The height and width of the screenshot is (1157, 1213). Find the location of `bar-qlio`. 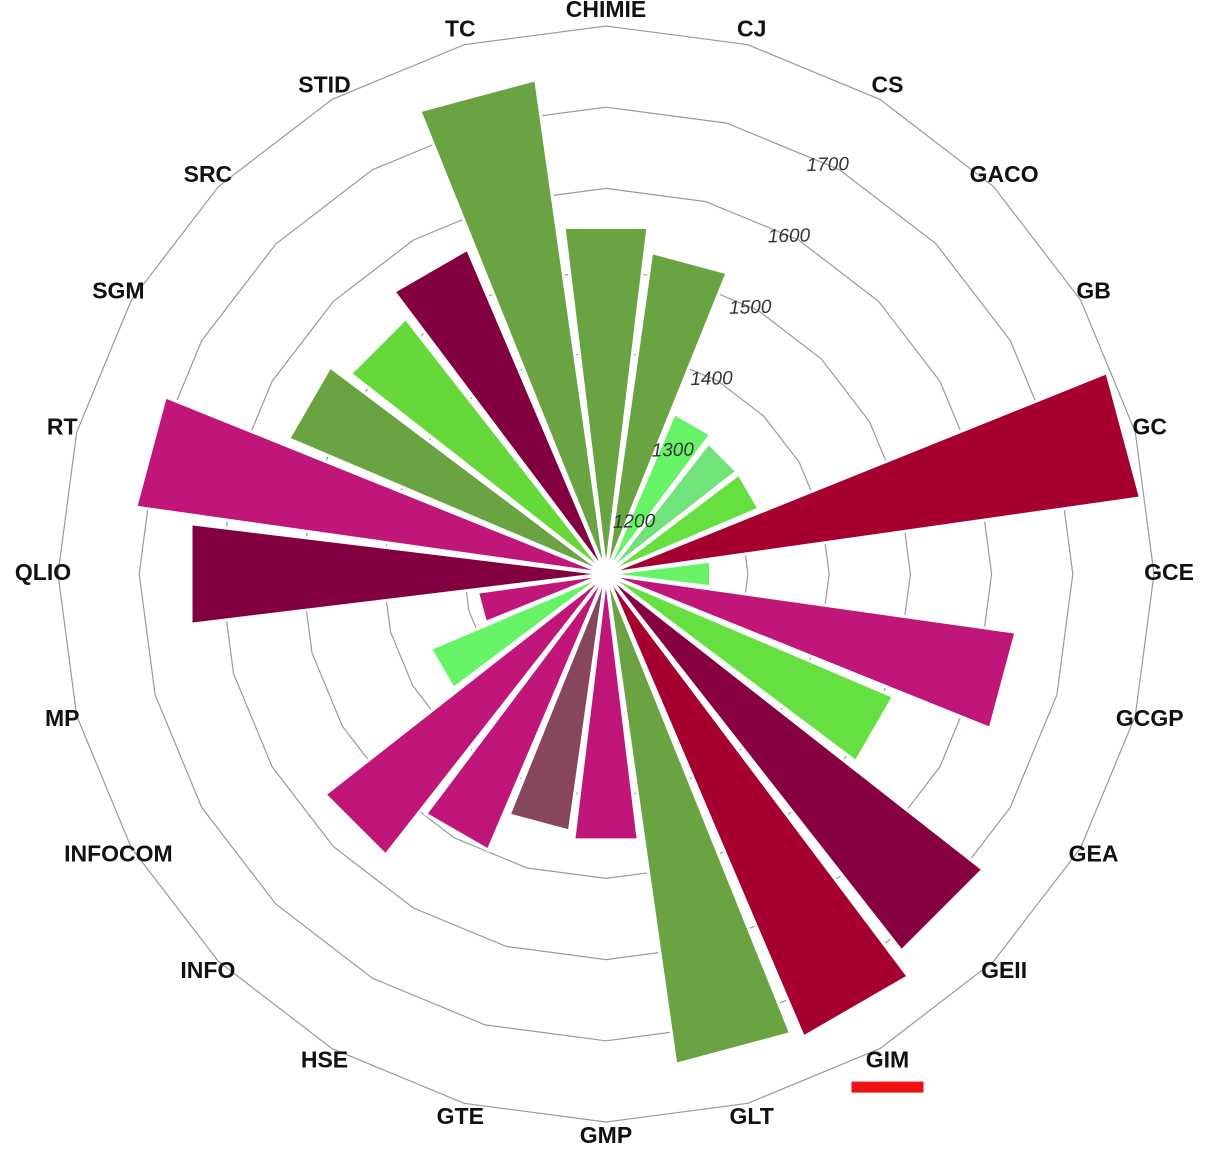

bar-qlio is located at coordinates (397, 574).